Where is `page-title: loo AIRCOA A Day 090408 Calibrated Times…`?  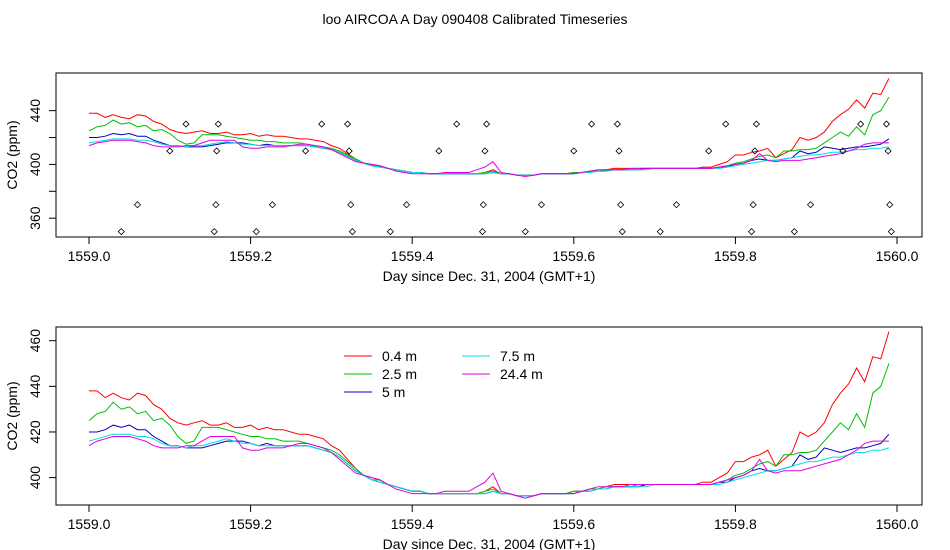
page-title: loo AIRCOA A Day 090408 Calibrated Times… is located at coordinates (475, 19).